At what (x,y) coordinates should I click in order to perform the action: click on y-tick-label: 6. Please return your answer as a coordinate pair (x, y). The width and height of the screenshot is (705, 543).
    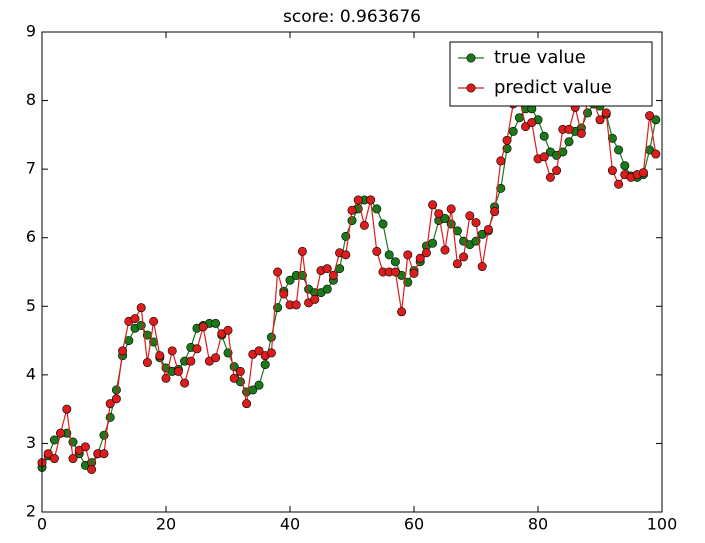
    Looking at the image, I should click on (31, 236).